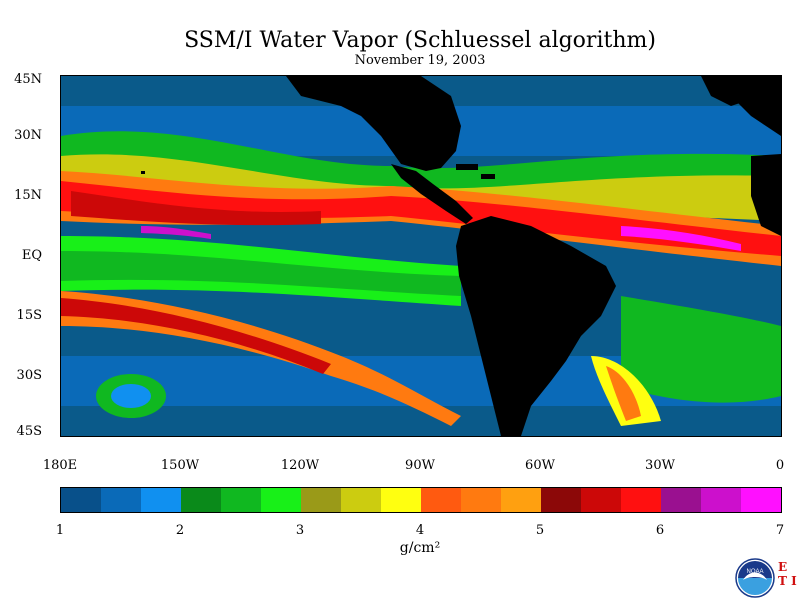 The height and width of the screenshot is (600, 800). What do you see at coordinates (540, 530) in the screenshot?
I see `colorbar-tick-5: 5` at bounding box center [540, 530].